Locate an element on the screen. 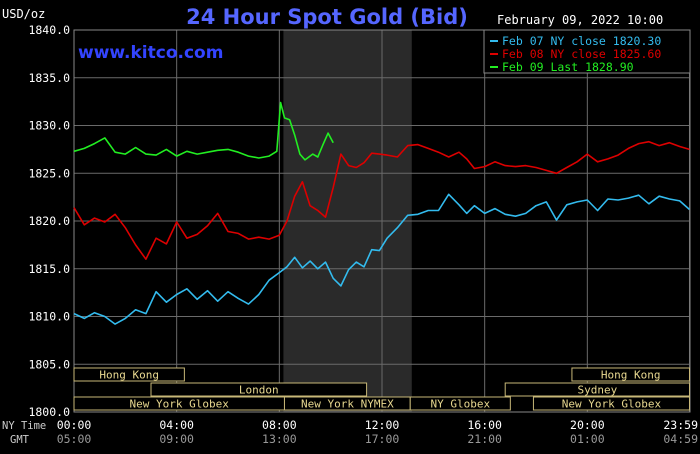 This screenshot has width=700, height=454. y-tick-label-4: 1820.0 is located at coordinates (49, 221).